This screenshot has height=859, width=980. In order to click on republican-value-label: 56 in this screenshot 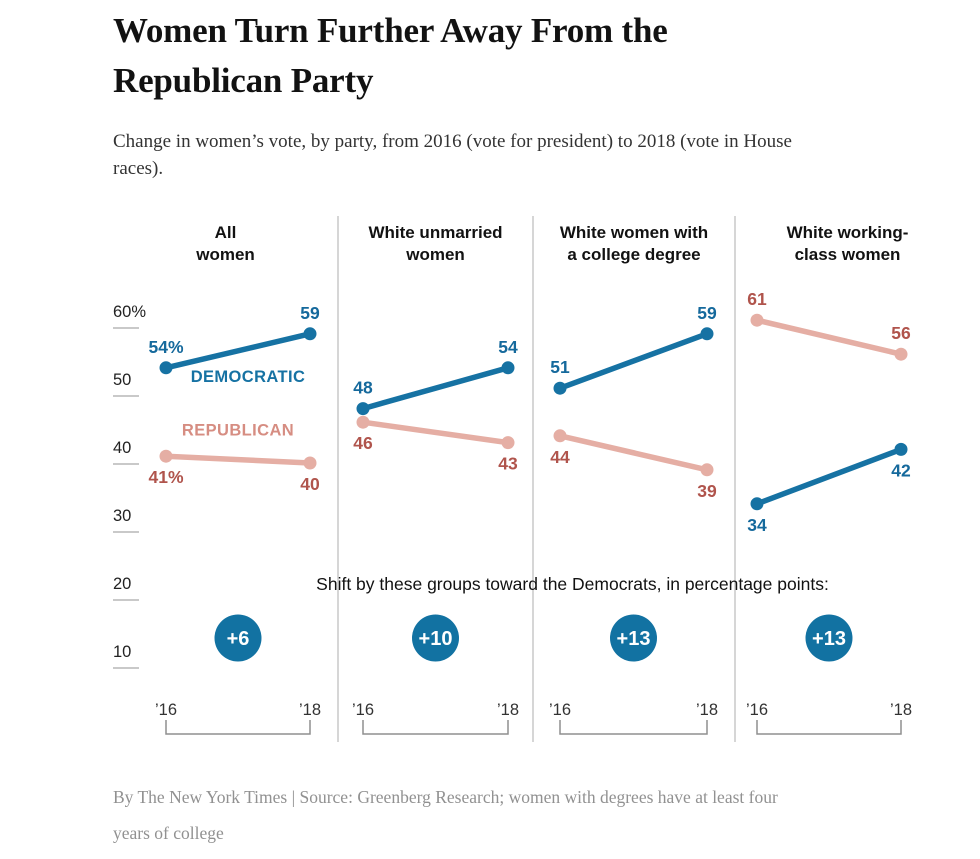, I will do `click(901, 333)`.